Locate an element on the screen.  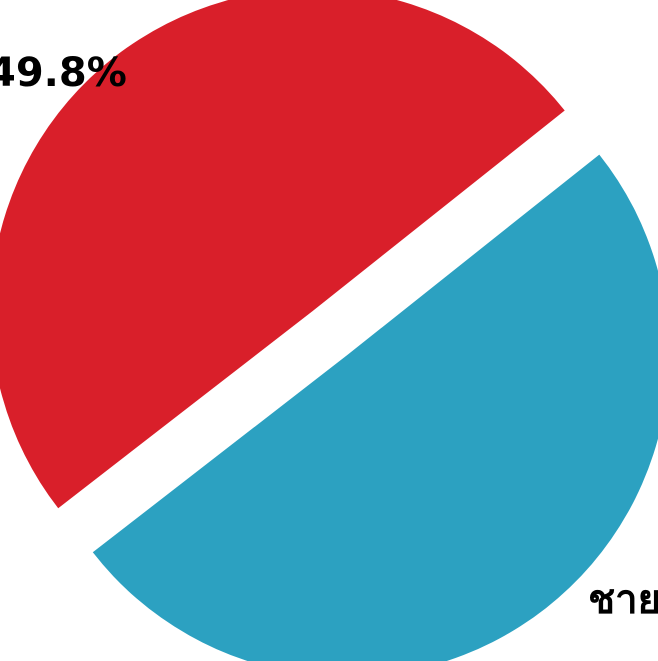
slice-label-female-percent: 49.8% is located at coordinates (63, 73).